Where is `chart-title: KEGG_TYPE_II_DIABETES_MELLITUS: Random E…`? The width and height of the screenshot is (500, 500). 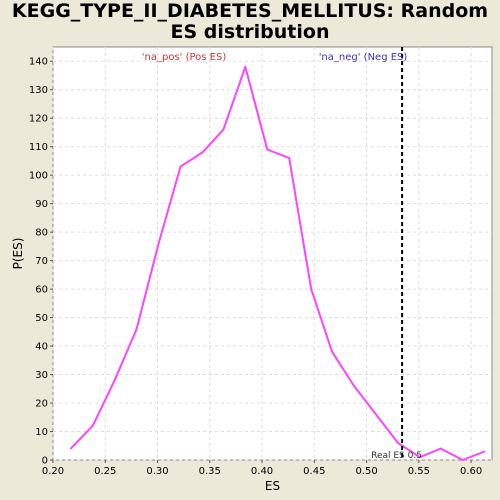 chart-title: KEGG_TYPE_II_DIABETES_MELLITUS: Random E… is located at coordinates (250, 21).